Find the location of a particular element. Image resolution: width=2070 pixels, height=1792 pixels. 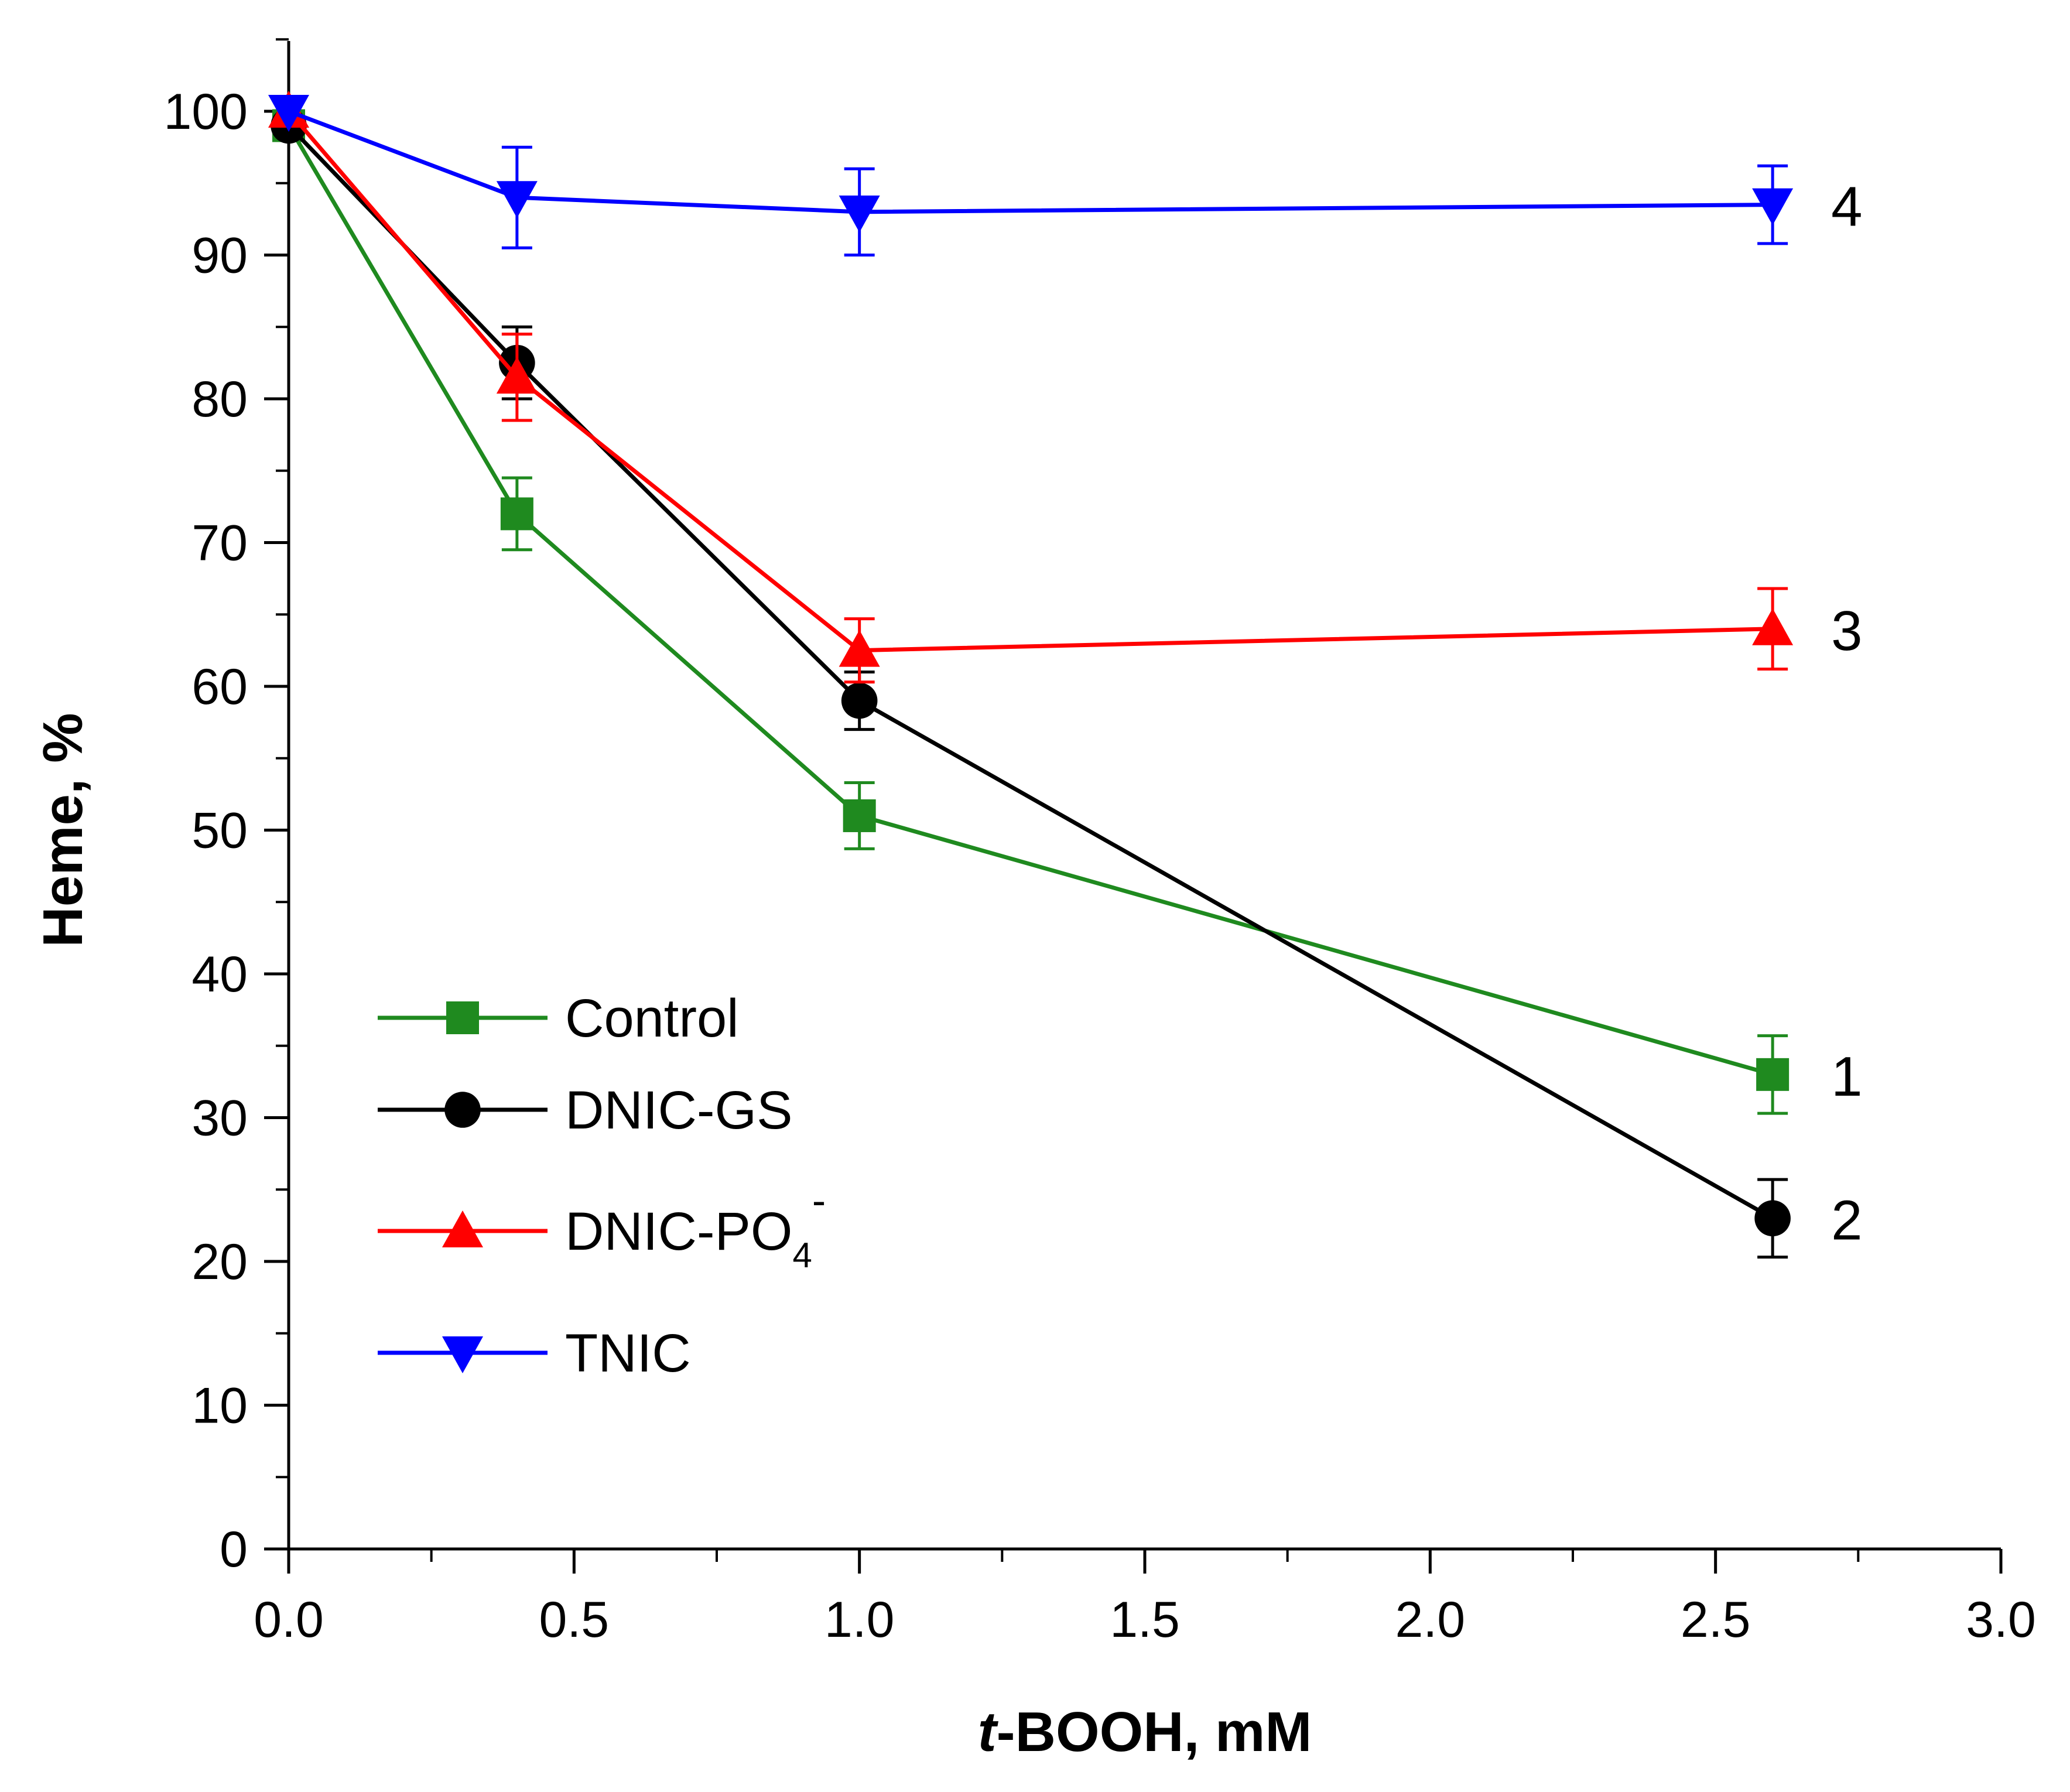

x-tick-label: 1.5 is located at coordinates (1145, 1620).